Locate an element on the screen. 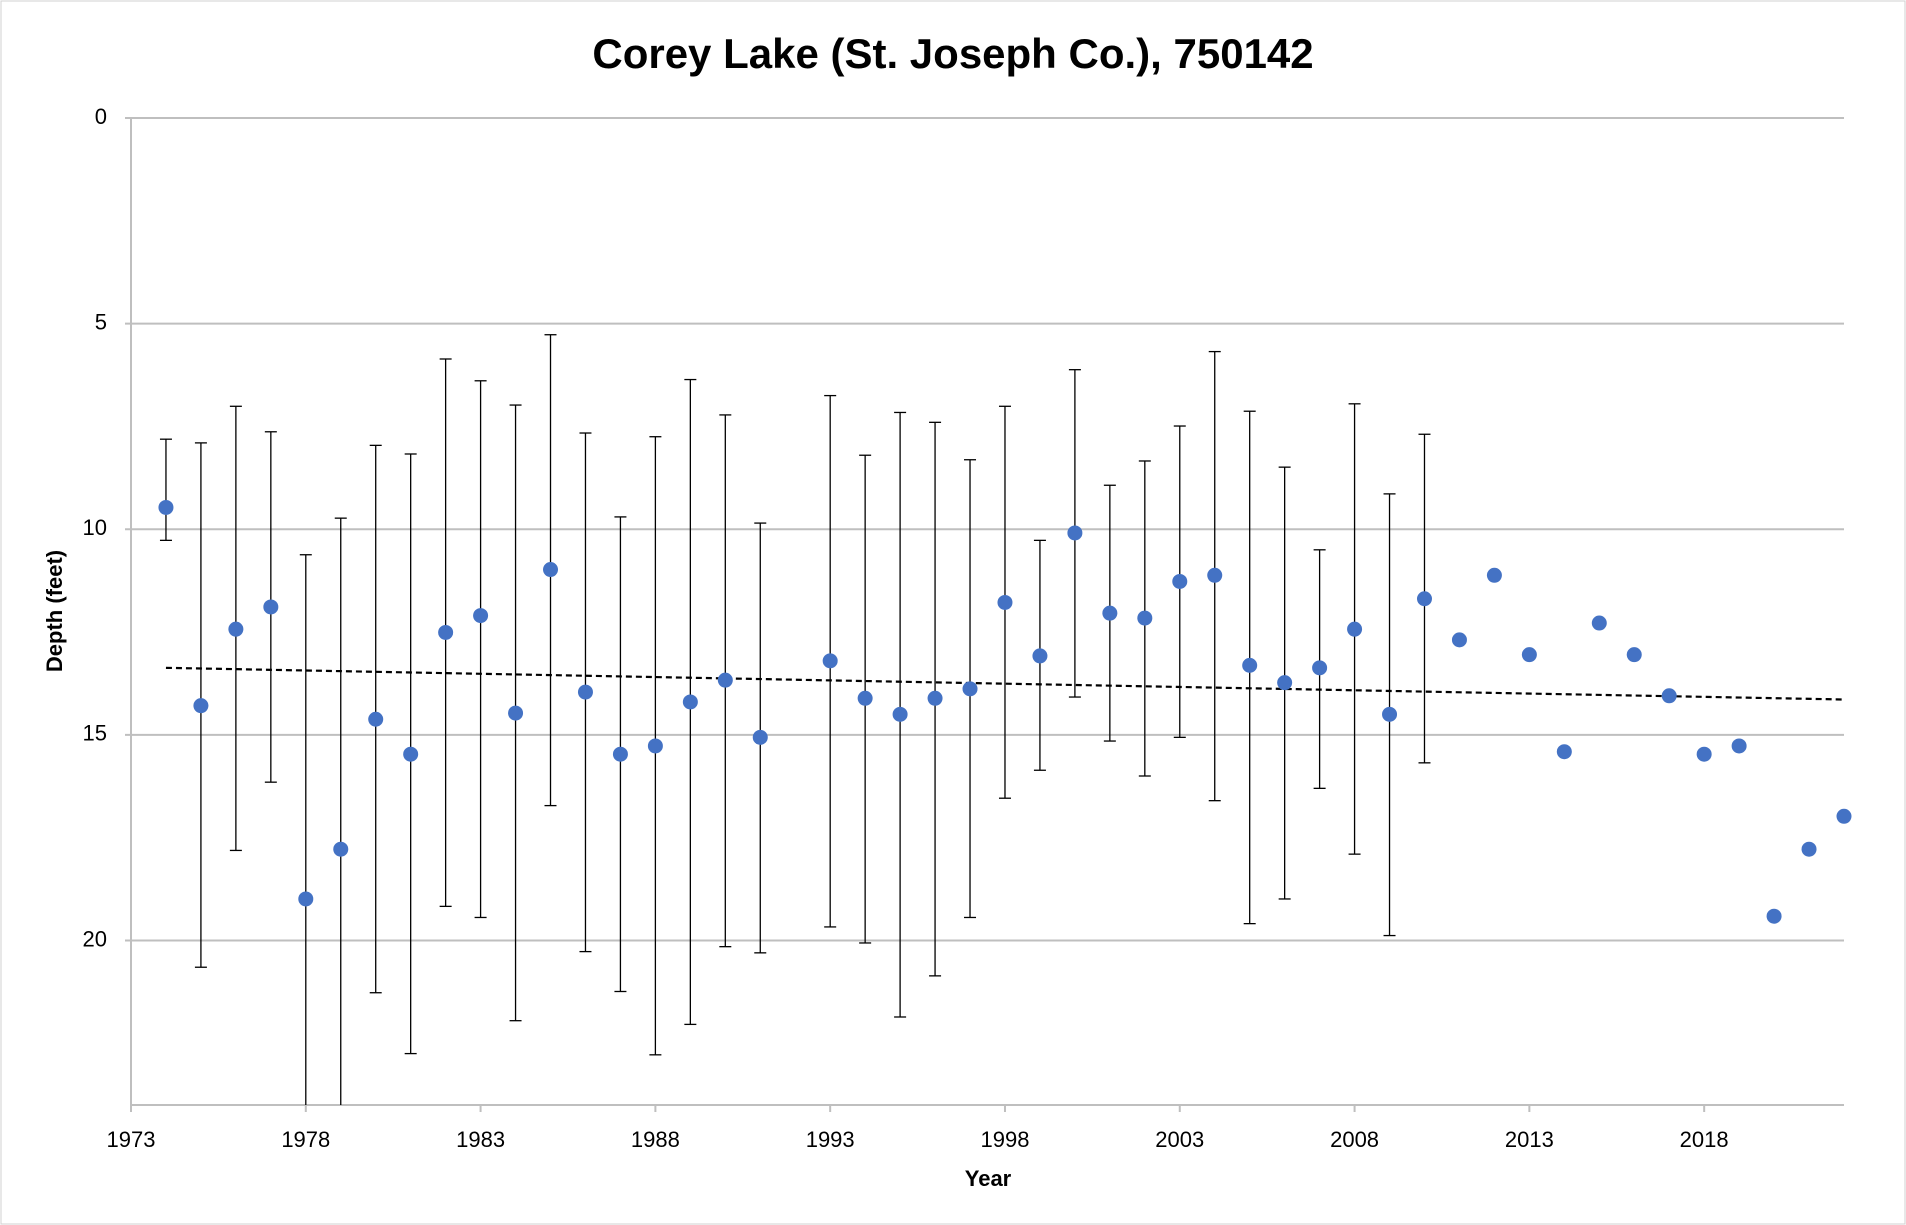  y-tick-label: 20 is located at coordinates (95, 938).